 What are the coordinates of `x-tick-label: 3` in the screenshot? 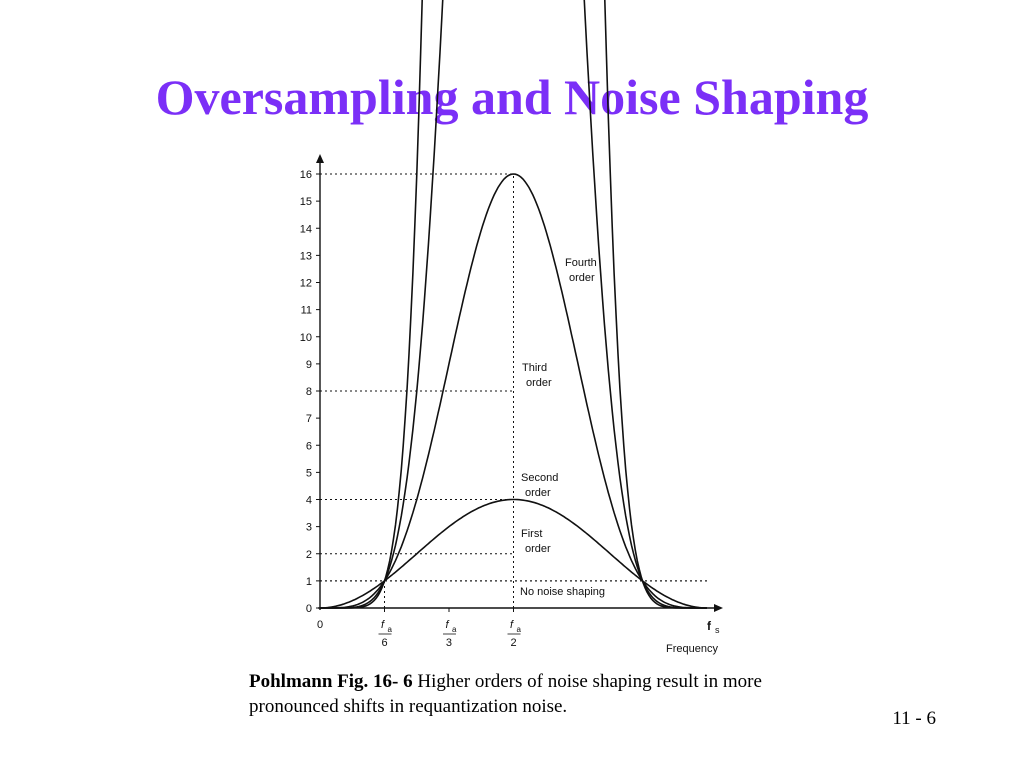 It's located at (449, 643).